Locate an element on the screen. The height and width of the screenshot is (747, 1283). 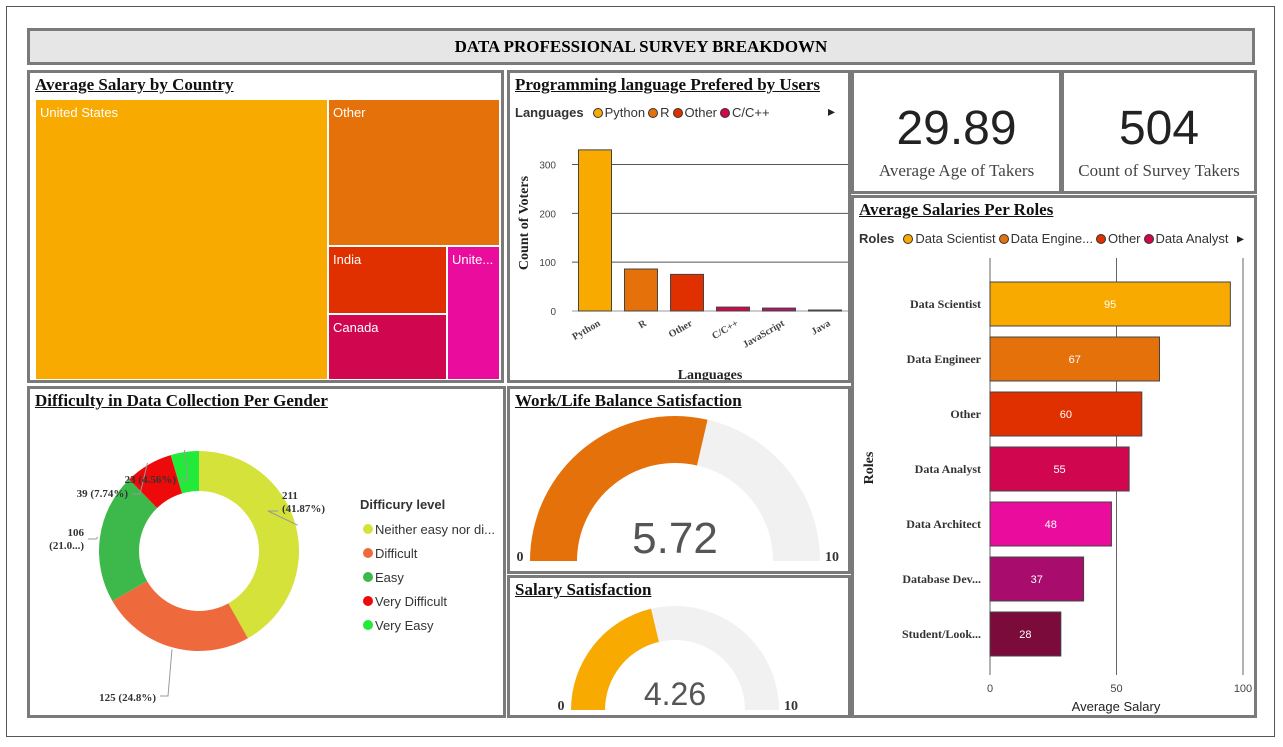
legend-dot-difficult is located at coordinates (368, 553).